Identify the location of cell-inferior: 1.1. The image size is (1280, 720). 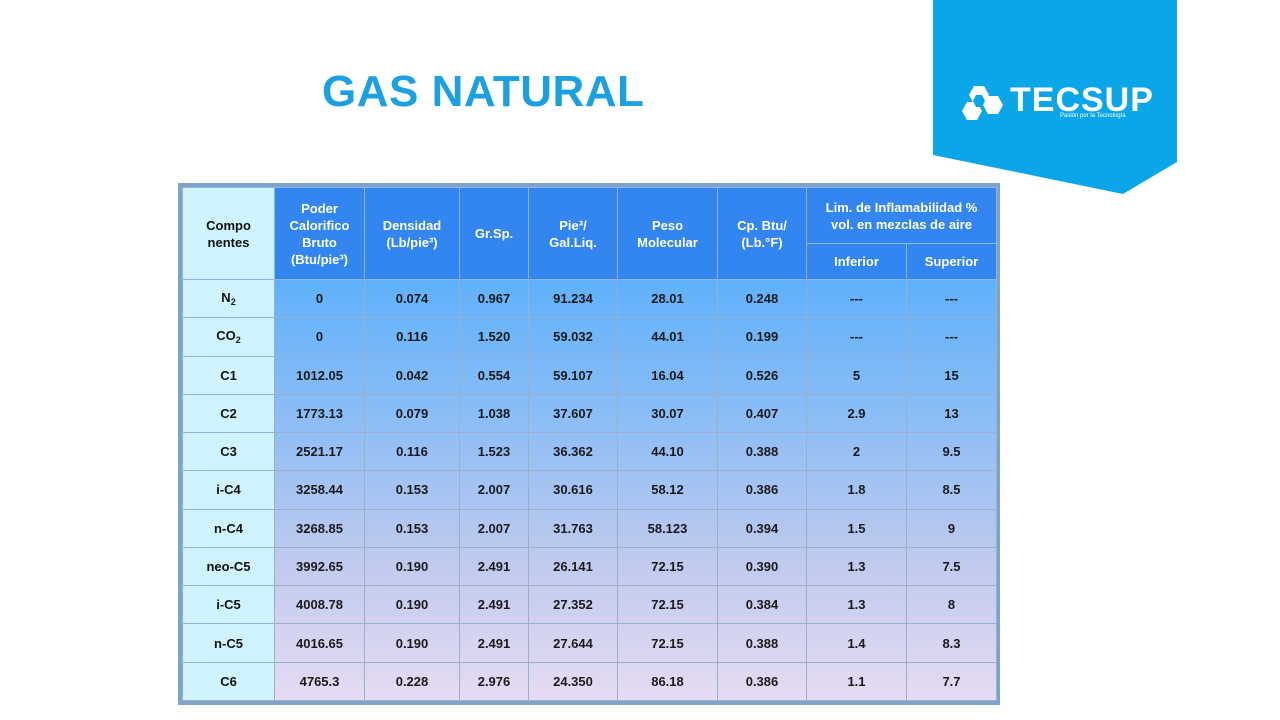
(856, 681).